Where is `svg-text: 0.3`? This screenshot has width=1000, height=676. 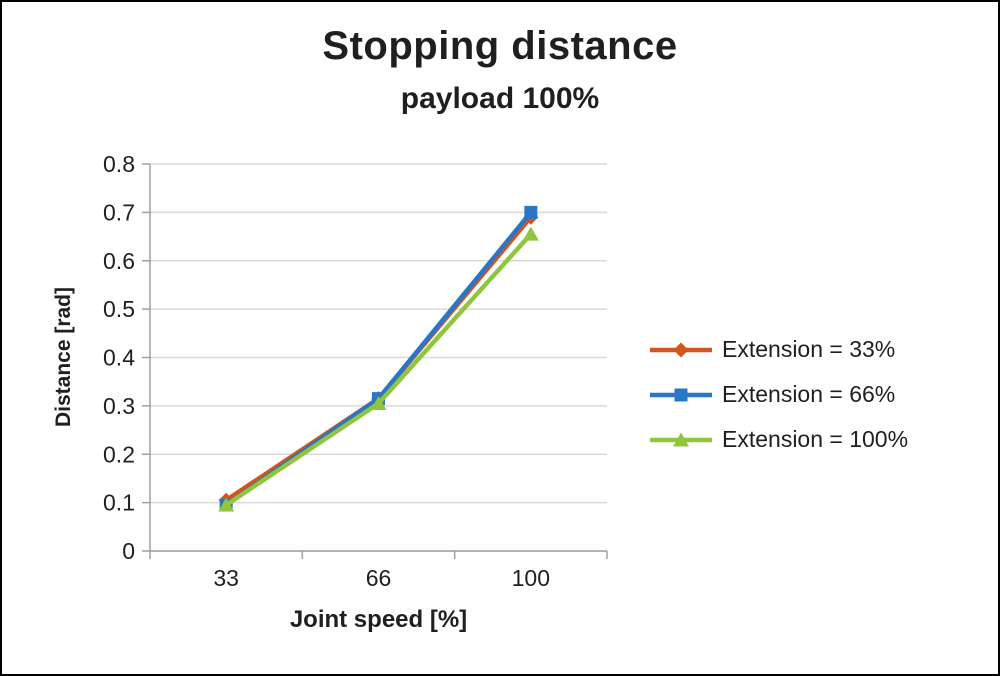 svg-text: 0.3 is located at coordinates (119, 406).